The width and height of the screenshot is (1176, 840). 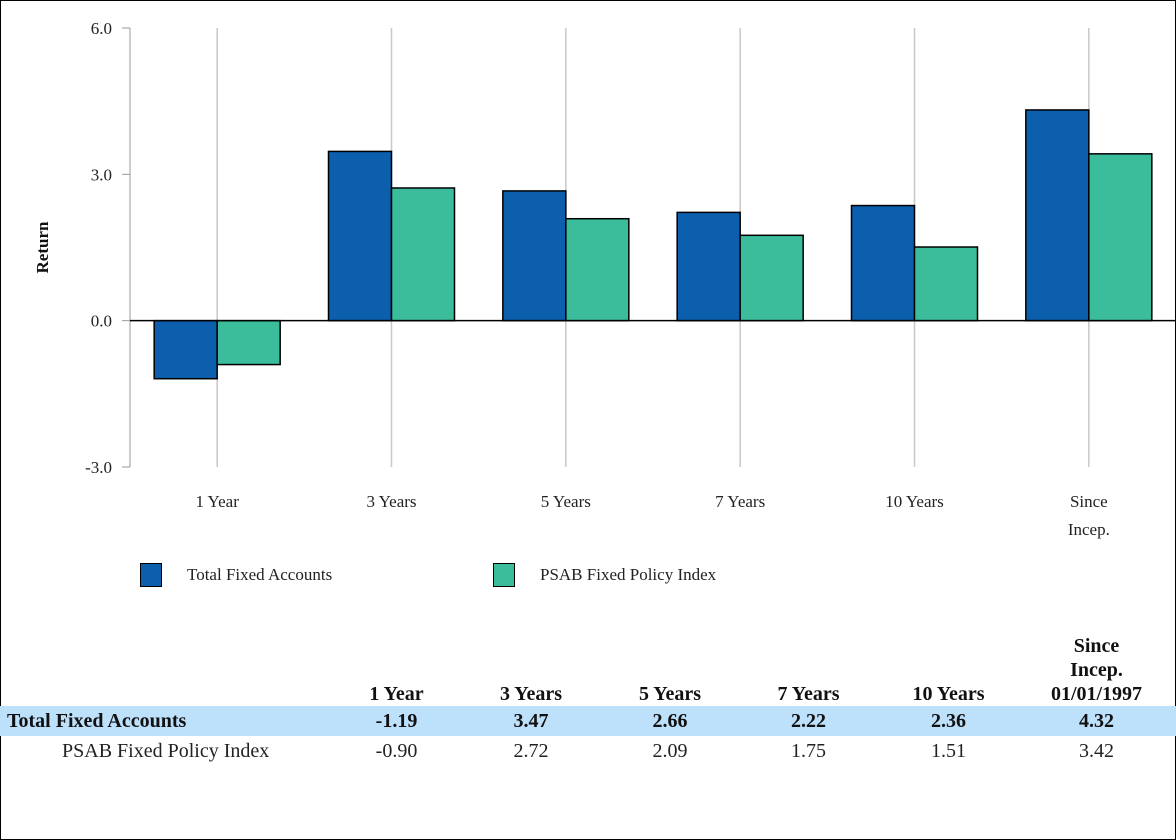 I want to click on x-tick-label: 7 Years, so click(x=740, y=501).